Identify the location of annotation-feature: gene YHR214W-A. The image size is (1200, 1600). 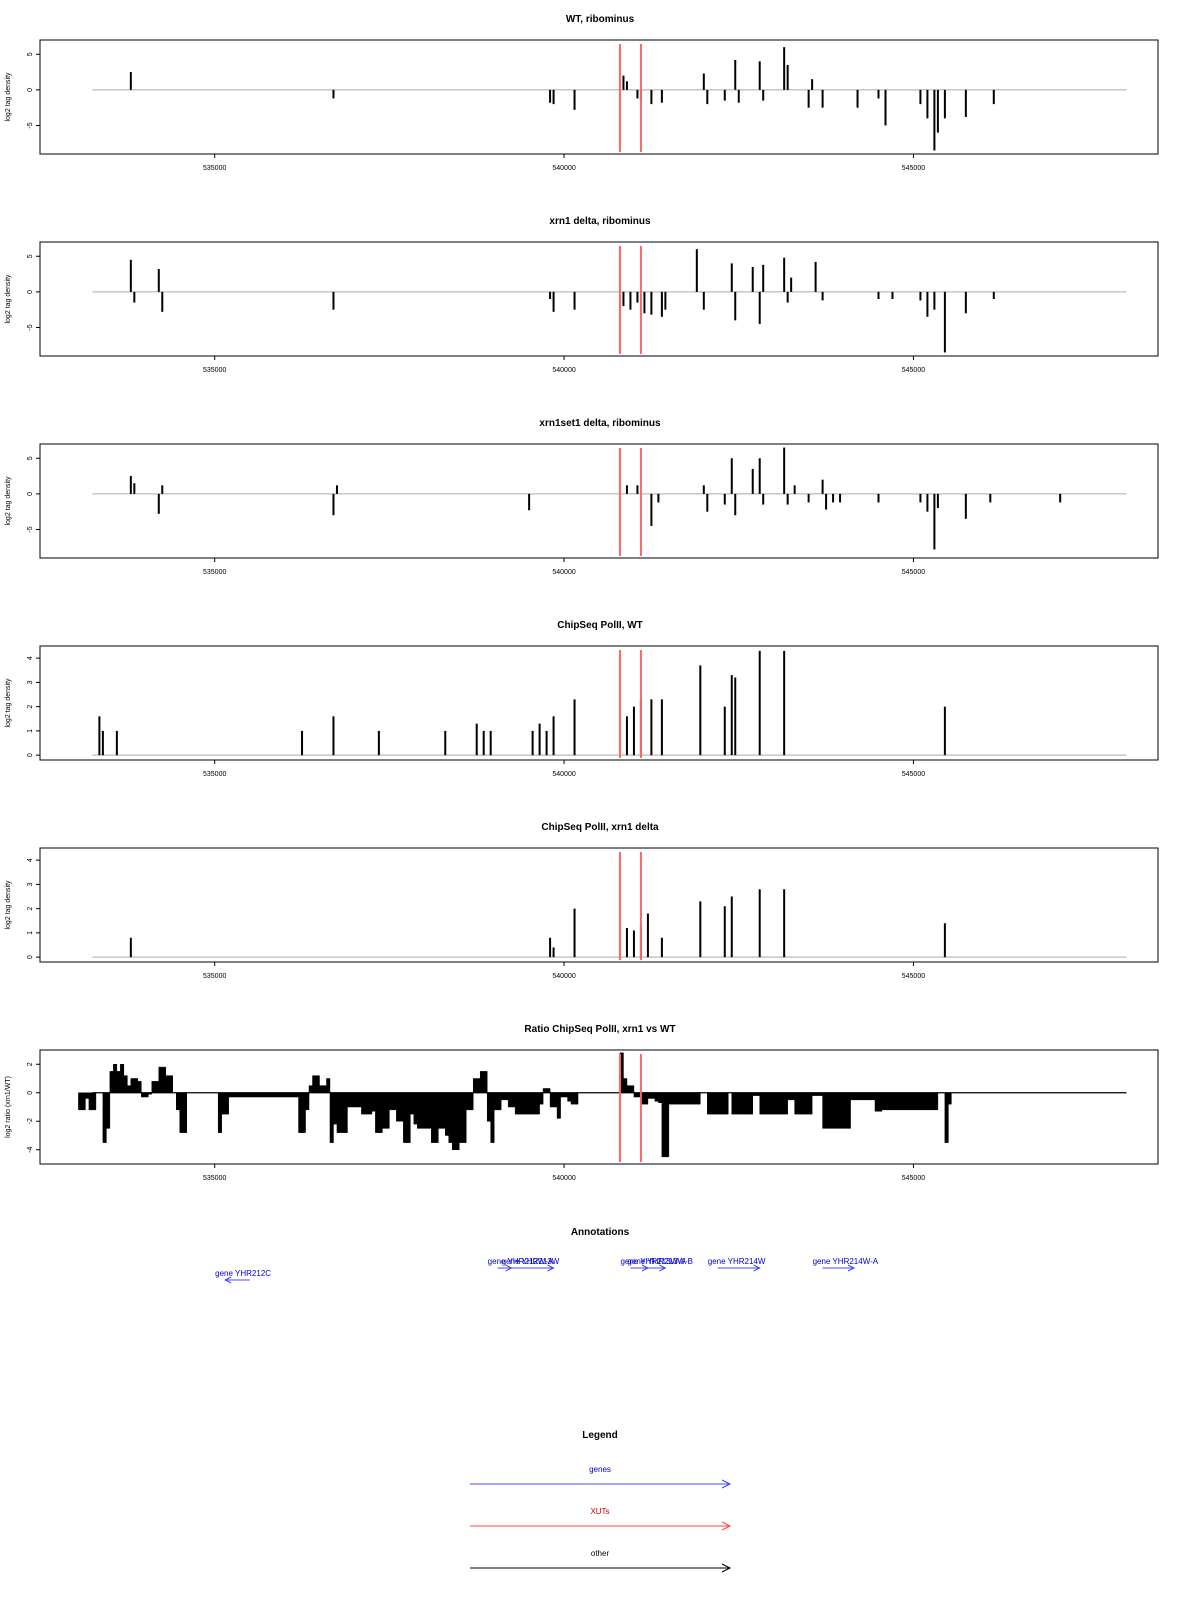
(846, 1264).